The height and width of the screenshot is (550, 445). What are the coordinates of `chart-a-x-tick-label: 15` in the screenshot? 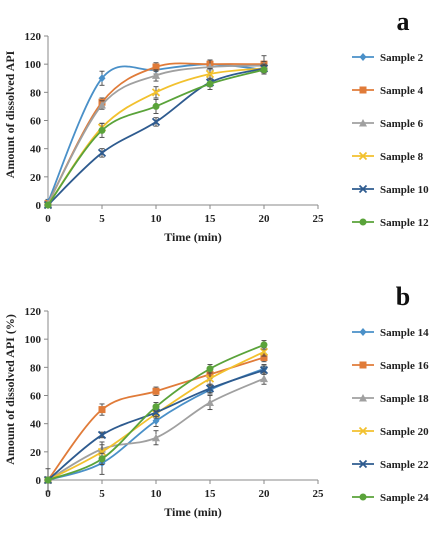 It's located at (211, 219).